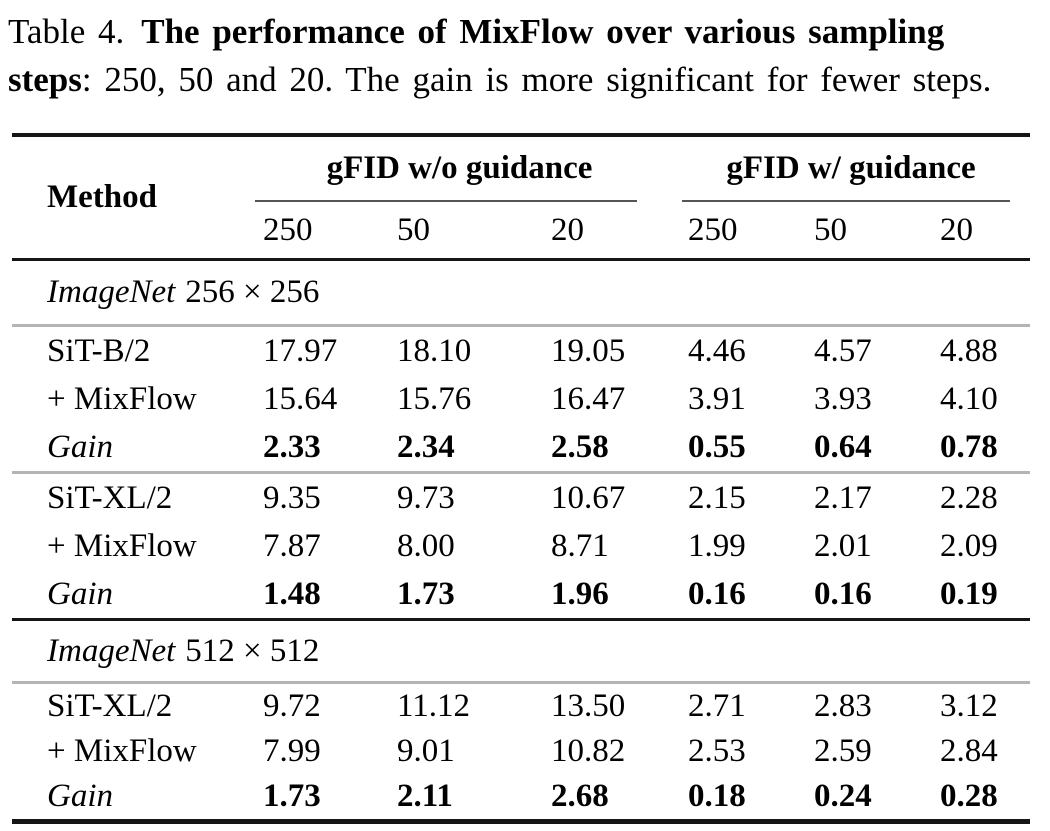 The width and height of the screenshot is (1050, 831). I want to click on value-cell: 2.59, so click(843, 751).